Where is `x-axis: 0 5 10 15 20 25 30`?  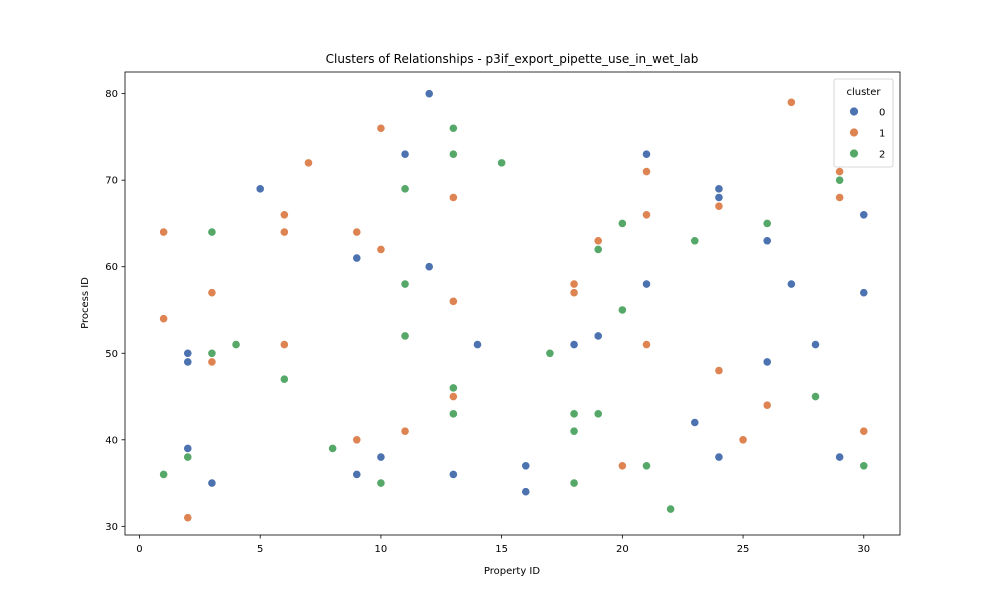
x-axis: 0 5 10 15 20 25 30 is located at coordinates (503, 545).